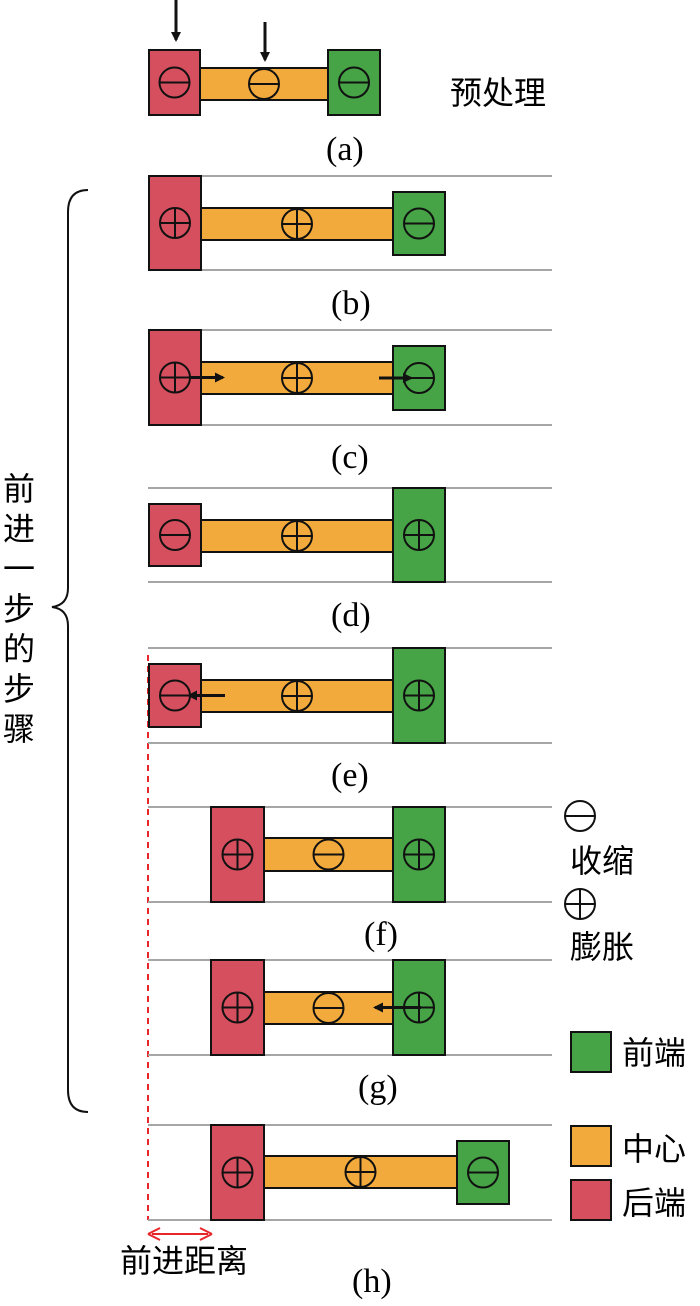 The width and height of the screenshot is (700, 1306). What do you see at coordinates (350, 560) in the screenshot?
I see `stage-d: (d)` at bounding box center [350, 560].